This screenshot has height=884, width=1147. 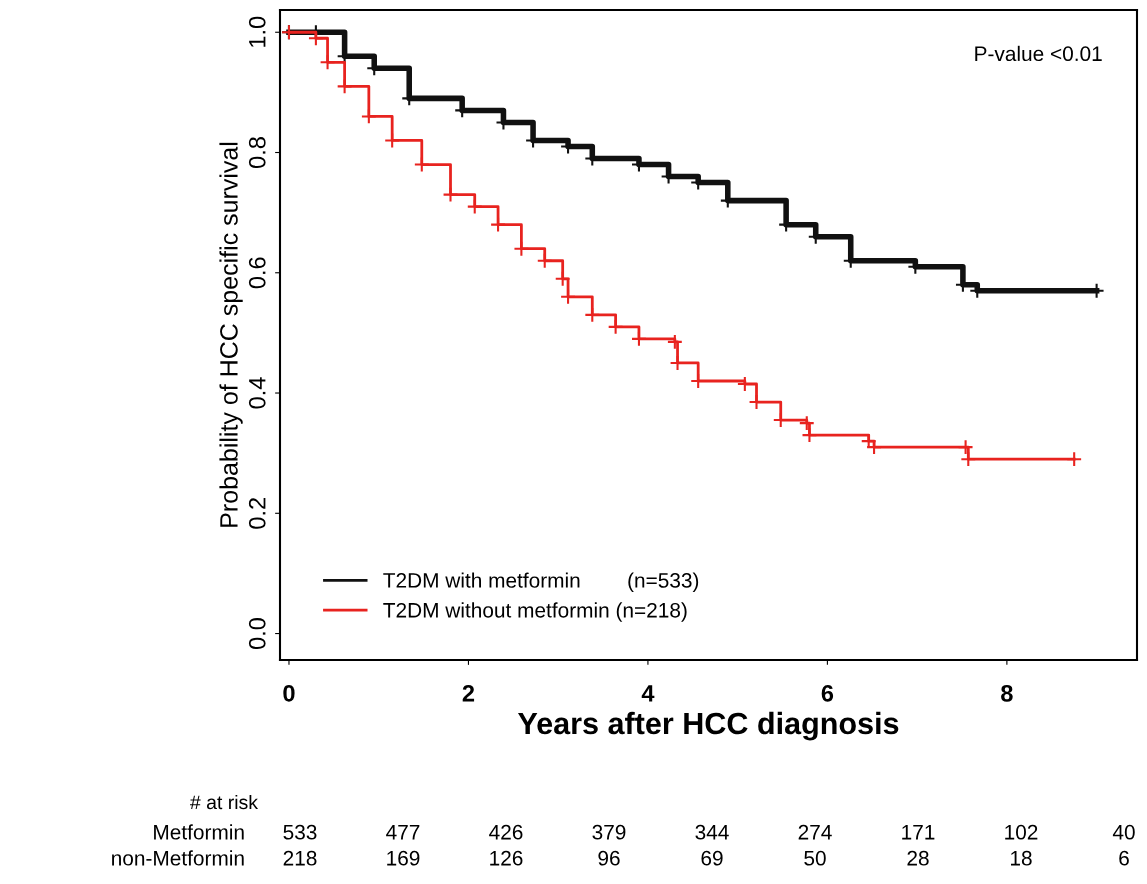 What do you see at coordinates (1038, 53) in the screenshot?
I see `annotation: P-value <0.01` at bounding box center [1038, 53].